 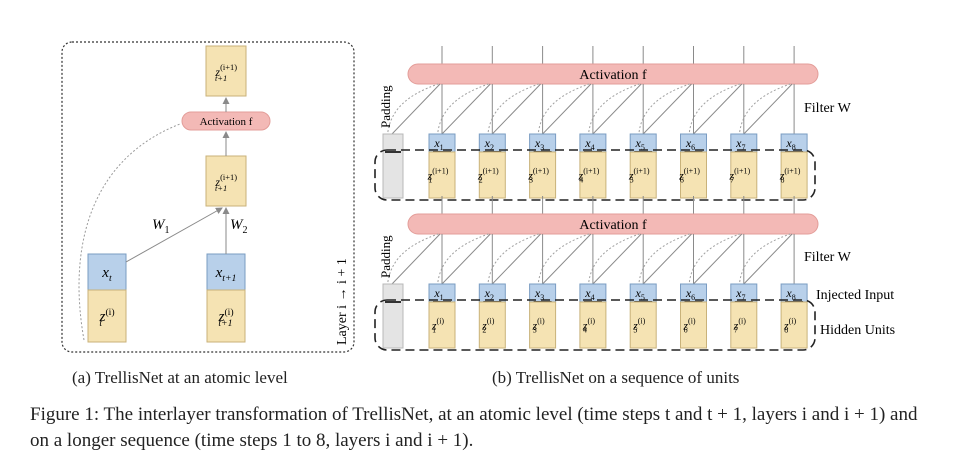 I want to click on weight-1-label: W1, so click(x=161, y=226).